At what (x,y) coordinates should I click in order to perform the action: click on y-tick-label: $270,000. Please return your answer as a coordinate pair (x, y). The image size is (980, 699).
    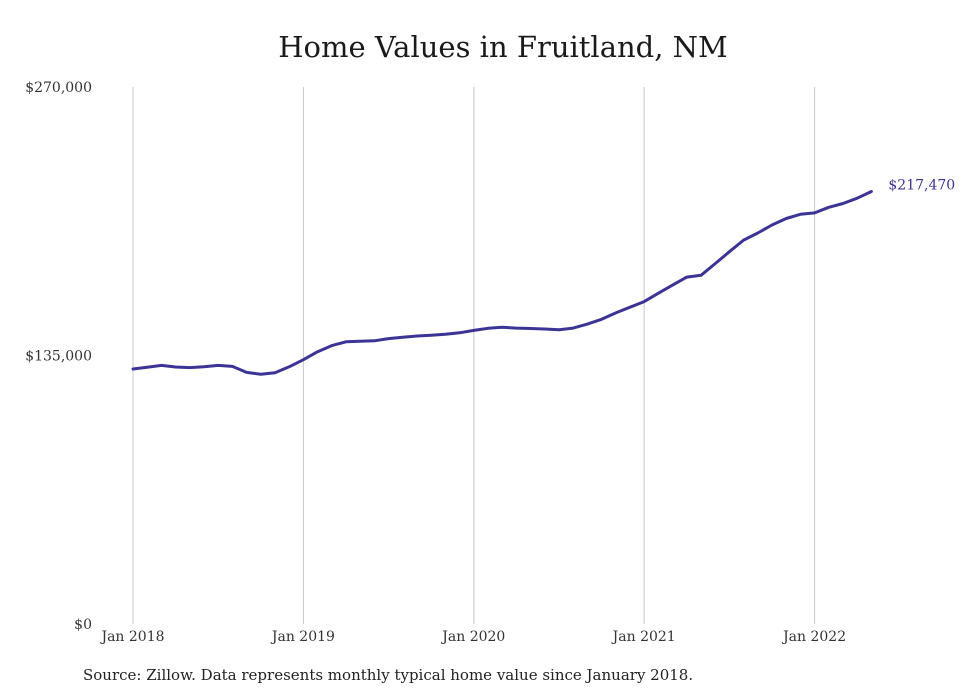
    Looking at the image, I should click on (58, 88).